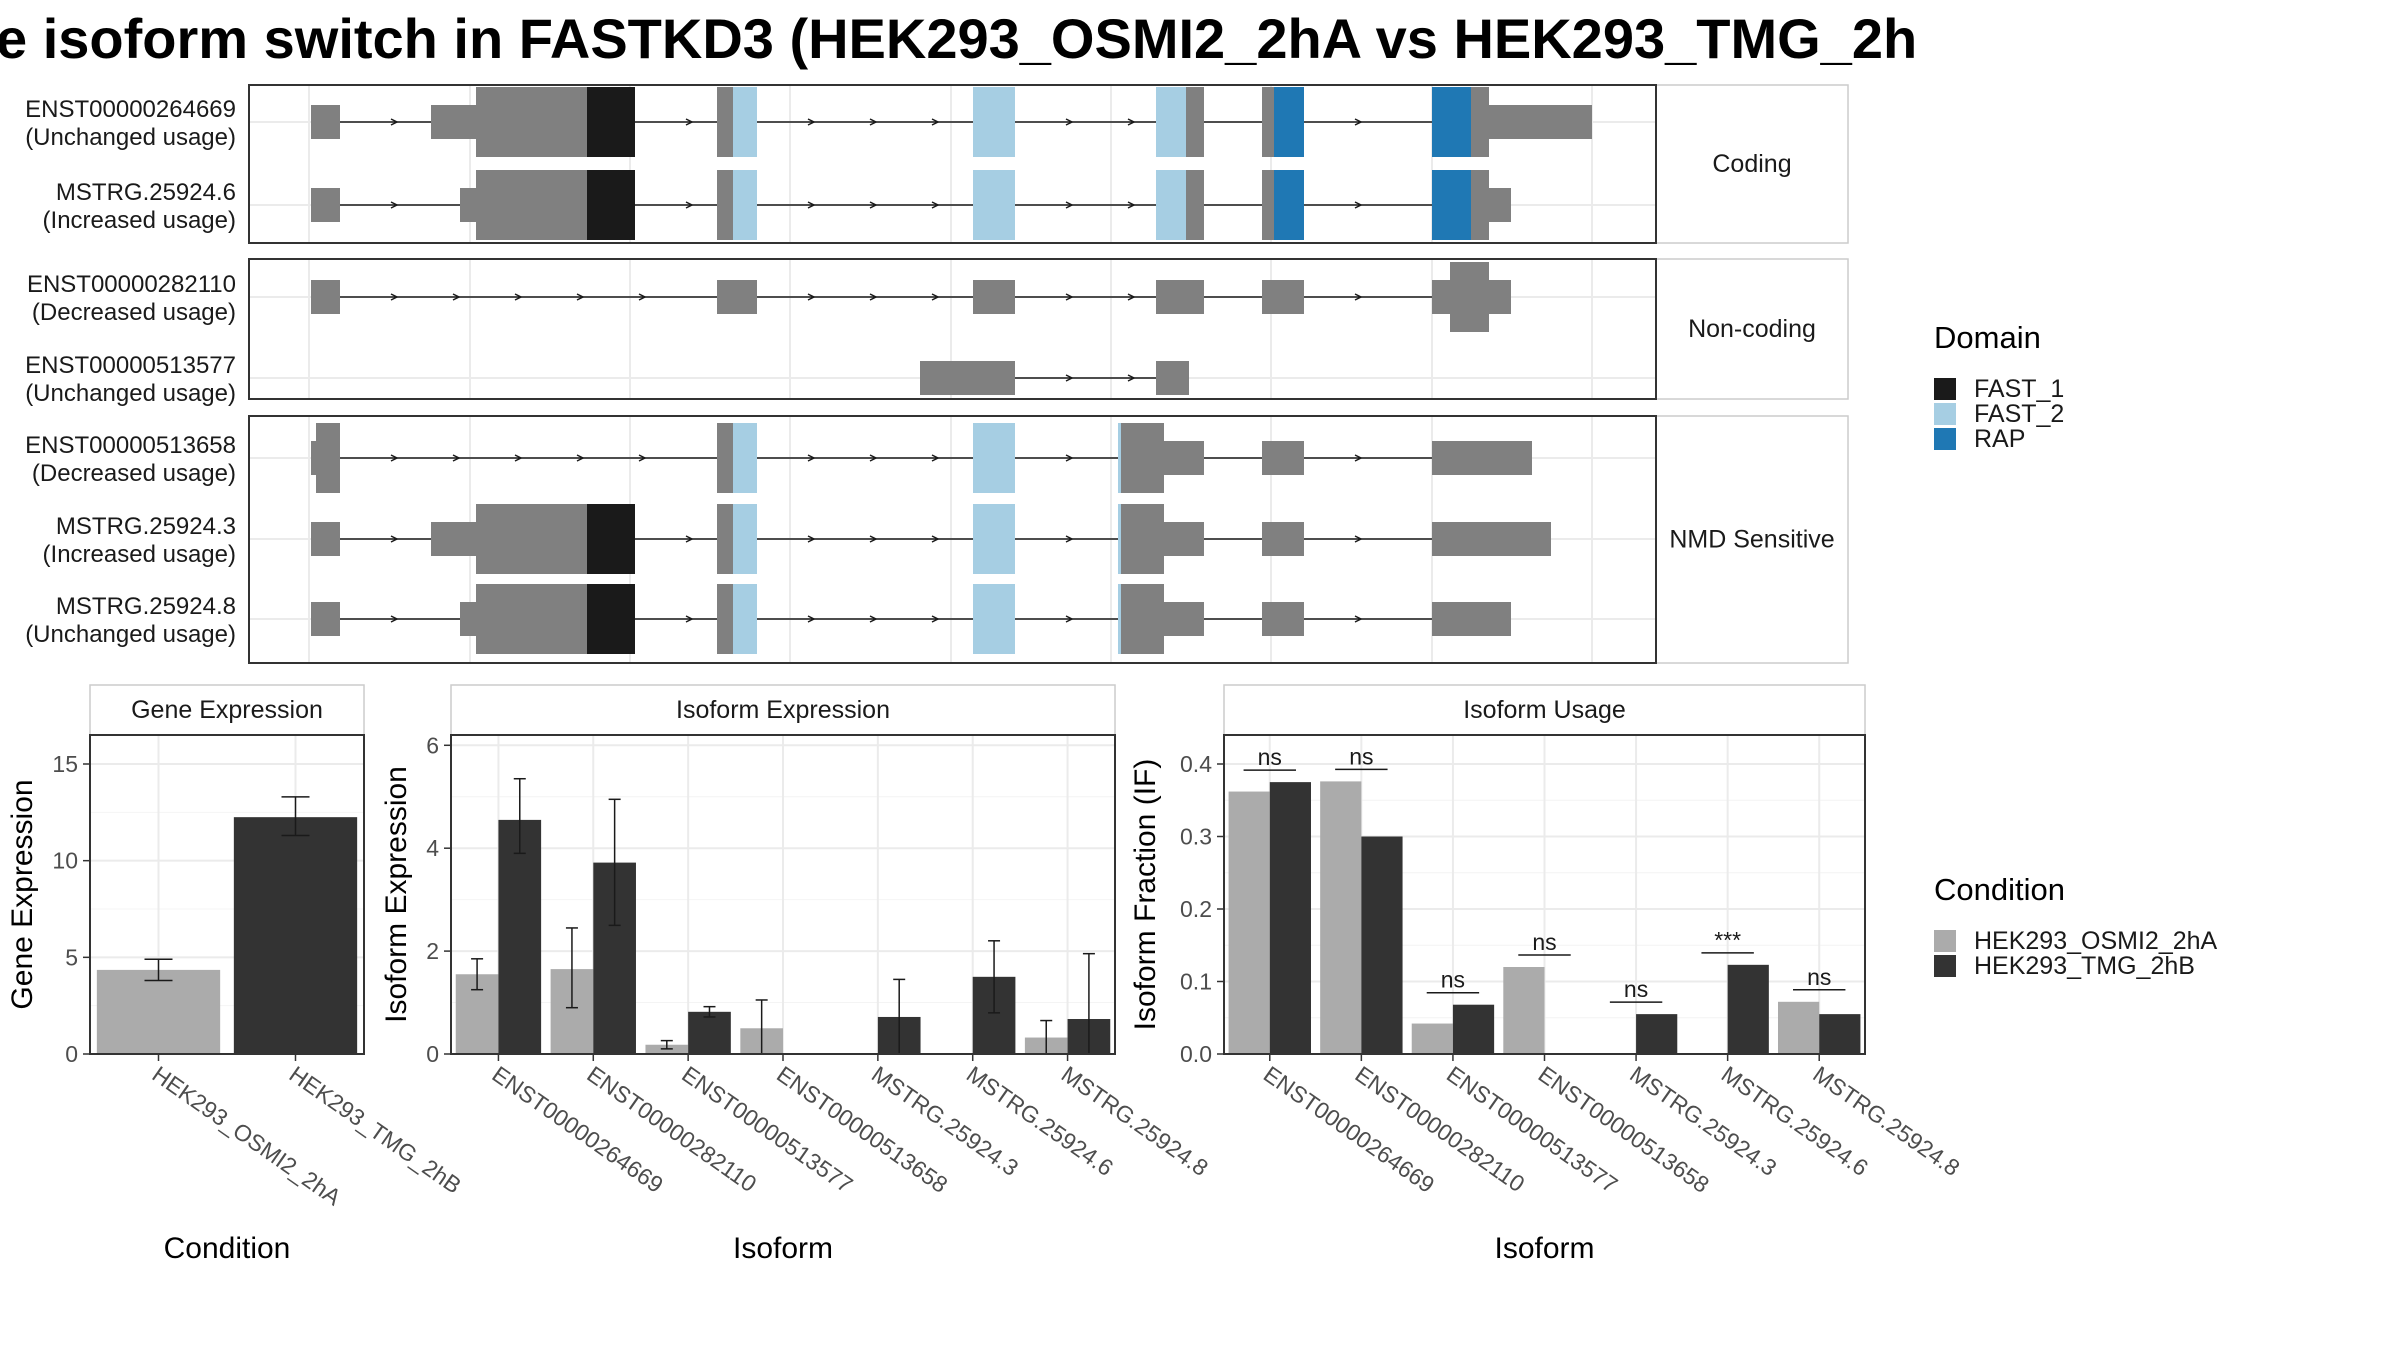 The width and height of the screenshot is (2400, 1350). What do you see at coordinates (1349, 1129) in the screenshot?
I see `x-tick-label: ENST00000264669` at bounding box center [1349, 1129].